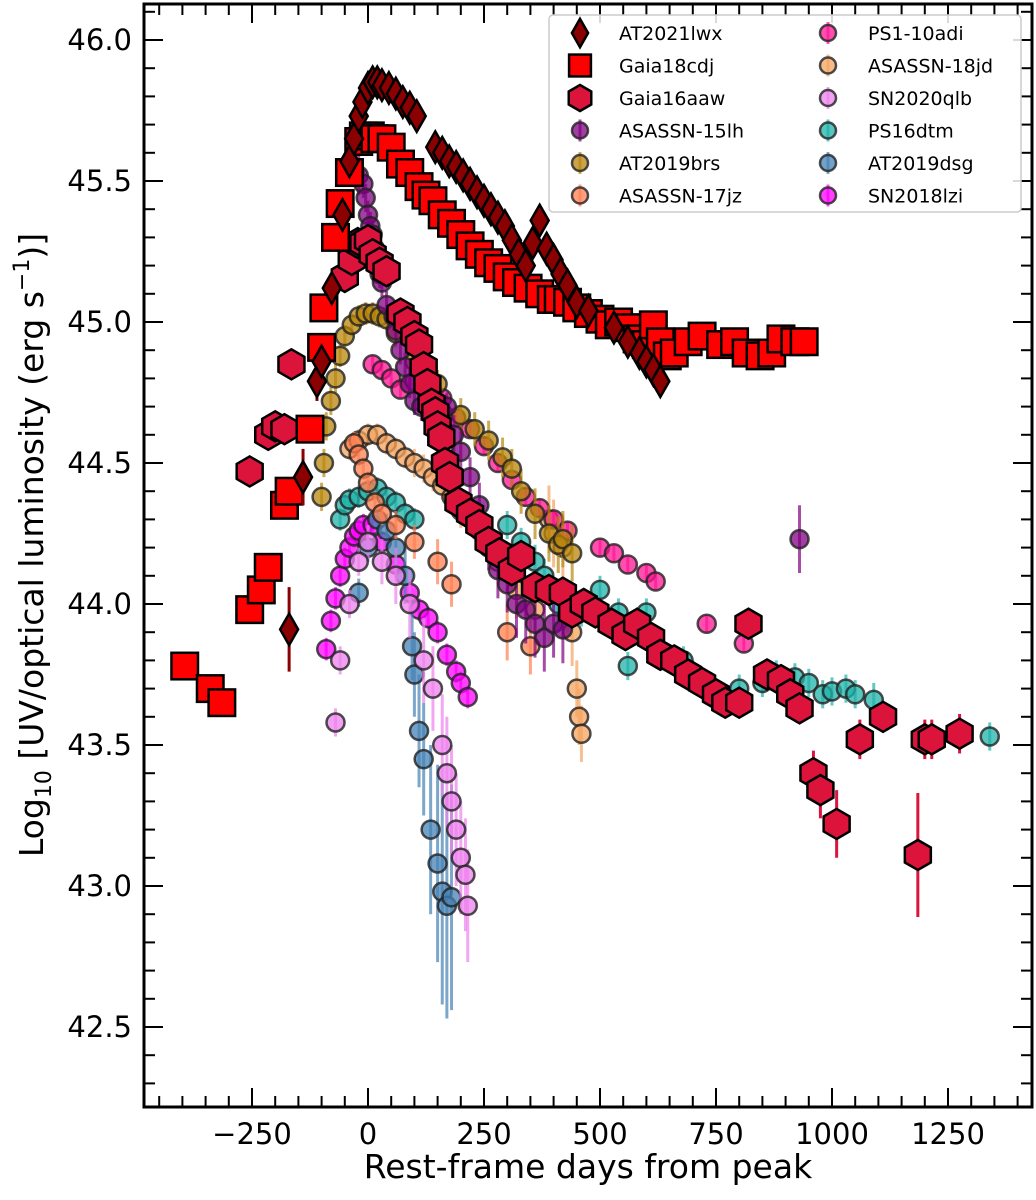  Describe the element at coordinates (646, 98) in the screenshot. I see `legend-item-gaia16aaw: Gaia16aaw` at that location.